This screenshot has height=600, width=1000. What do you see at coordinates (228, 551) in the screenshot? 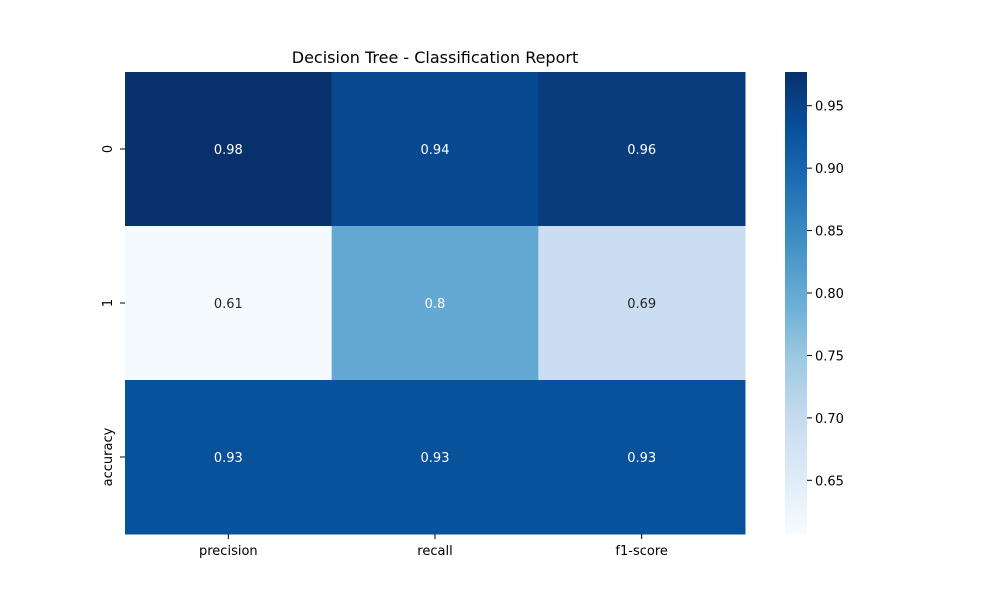
I see `x-tick-label: precision` at bounding box center [228, 551].